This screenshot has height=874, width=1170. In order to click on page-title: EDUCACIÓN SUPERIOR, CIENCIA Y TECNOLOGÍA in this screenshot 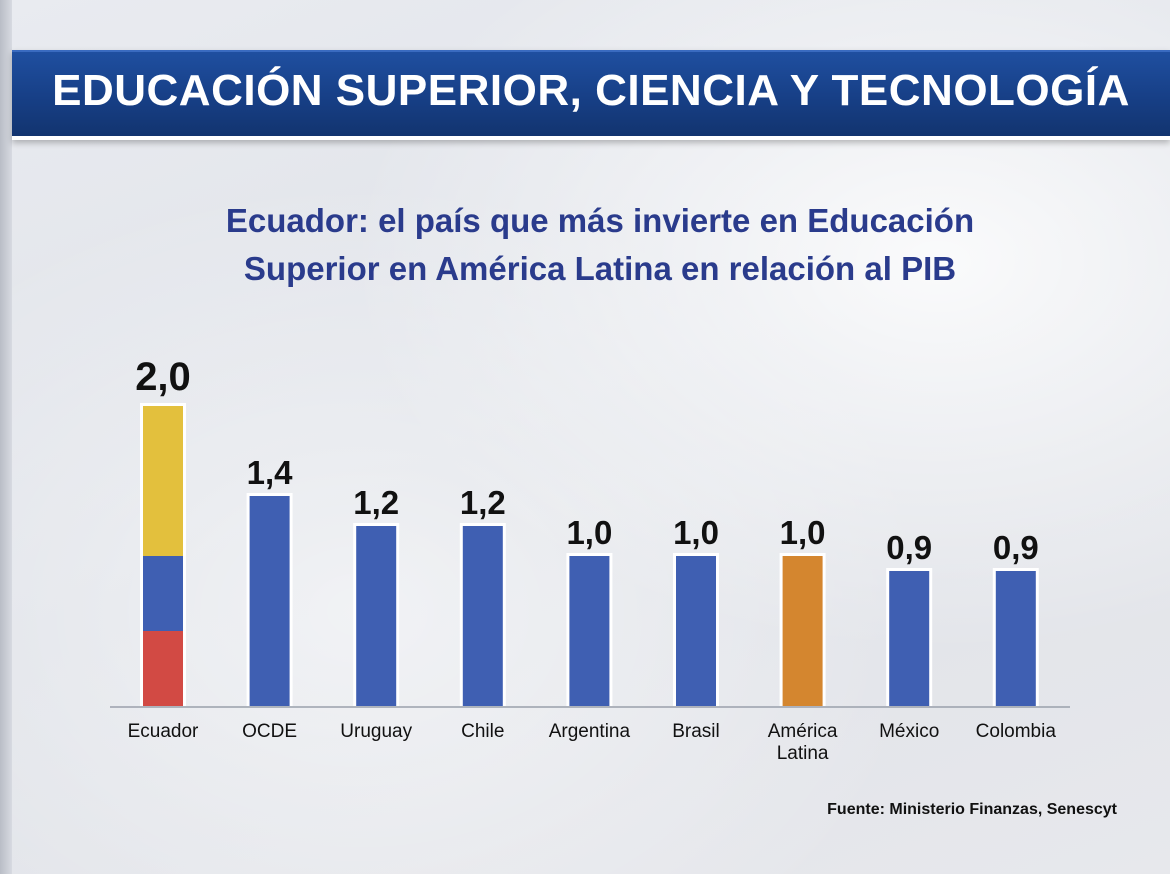, I will do `click(591, 90)`.